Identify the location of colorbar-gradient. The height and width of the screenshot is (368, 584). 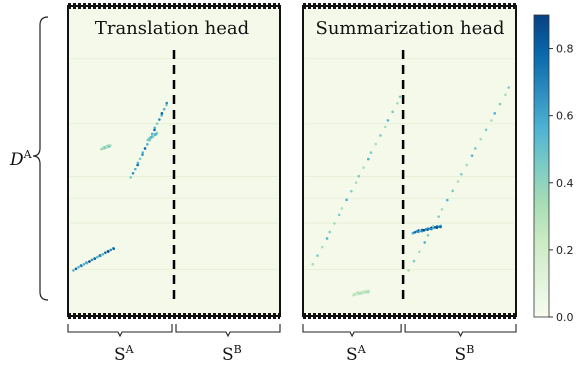
(541, 166).